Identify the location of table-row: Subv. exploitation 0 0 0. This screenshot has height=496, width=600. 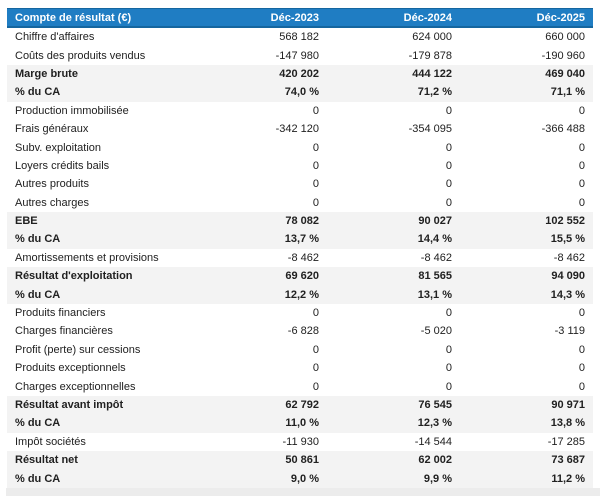
(300, 147).